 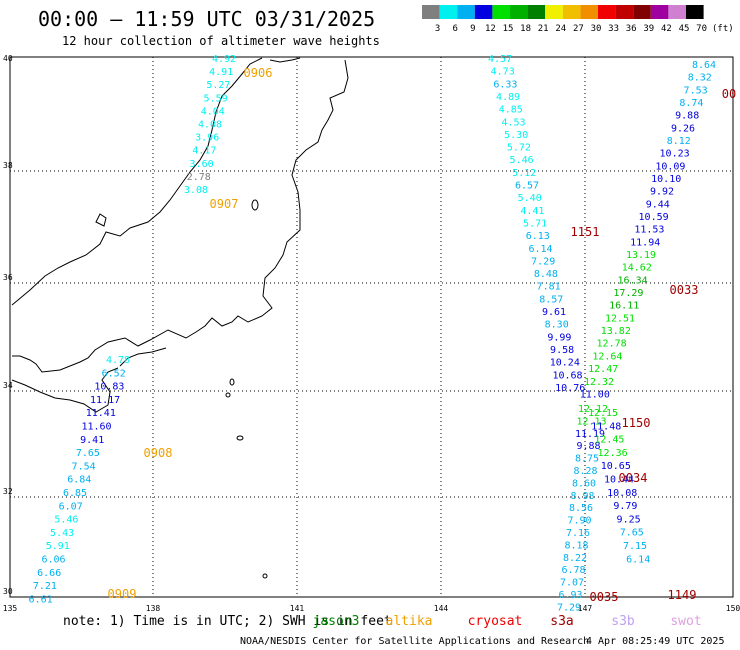 What do you see at coordinates (624, 306) in the screenshot?
I see `swh-value: 16.11` at bounding box center [624, 306].